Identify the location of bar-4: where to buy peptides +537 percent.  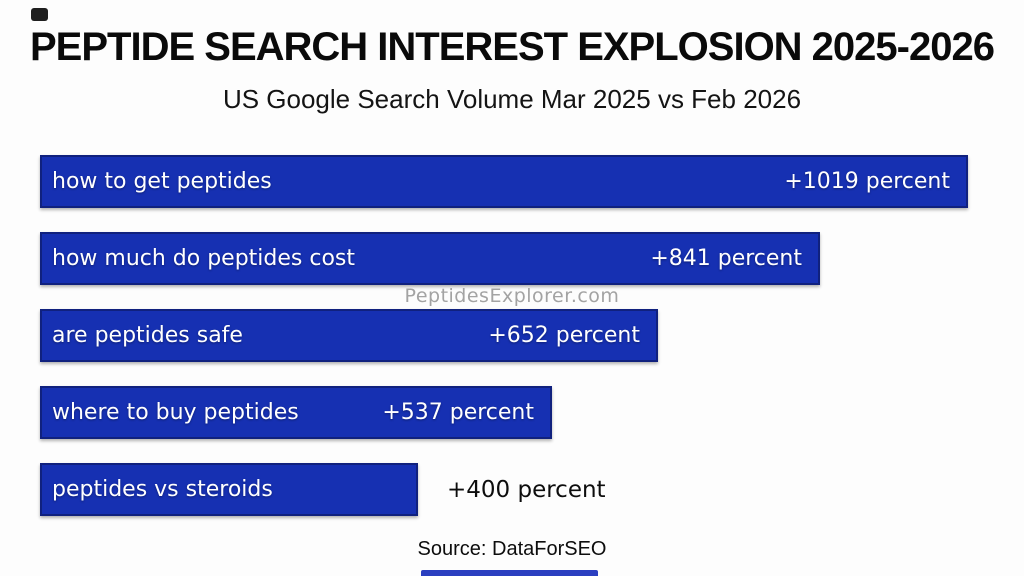
(296, 412).